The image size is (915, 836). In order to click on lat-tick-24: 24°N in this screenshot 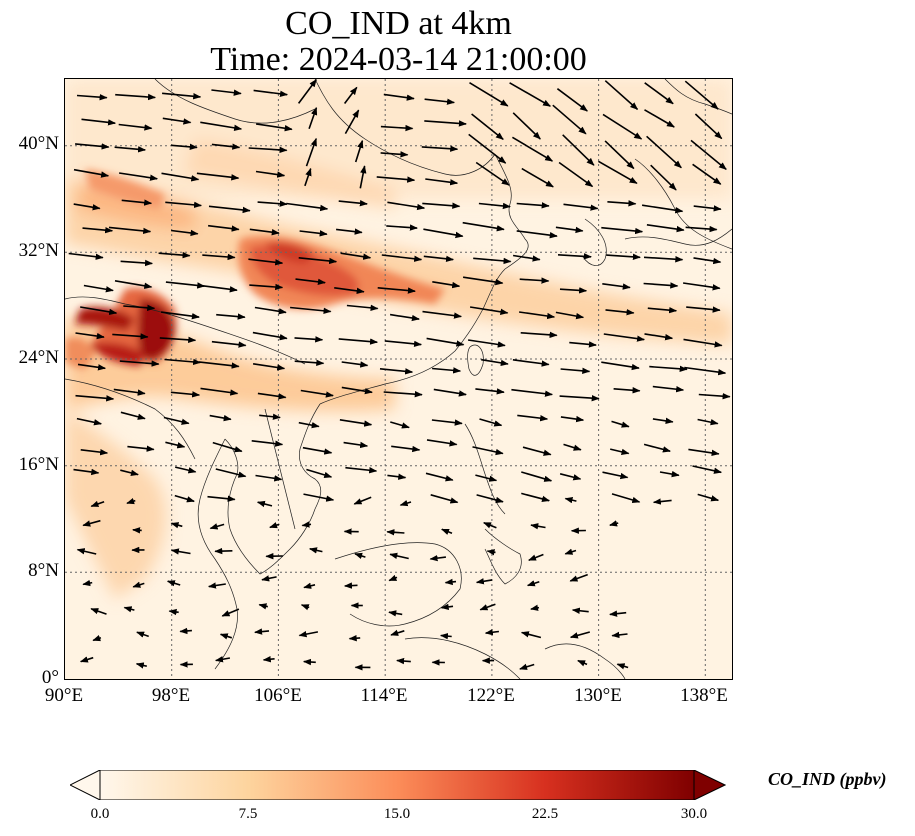, I will do `click(38, 357)`.